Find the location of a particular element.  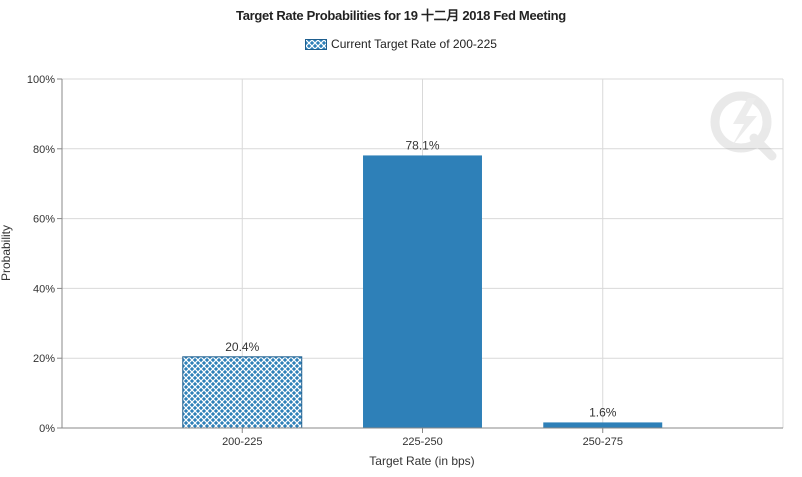

x-axis-title: Target Rate (in bps) is located at coordinates (421, 461).